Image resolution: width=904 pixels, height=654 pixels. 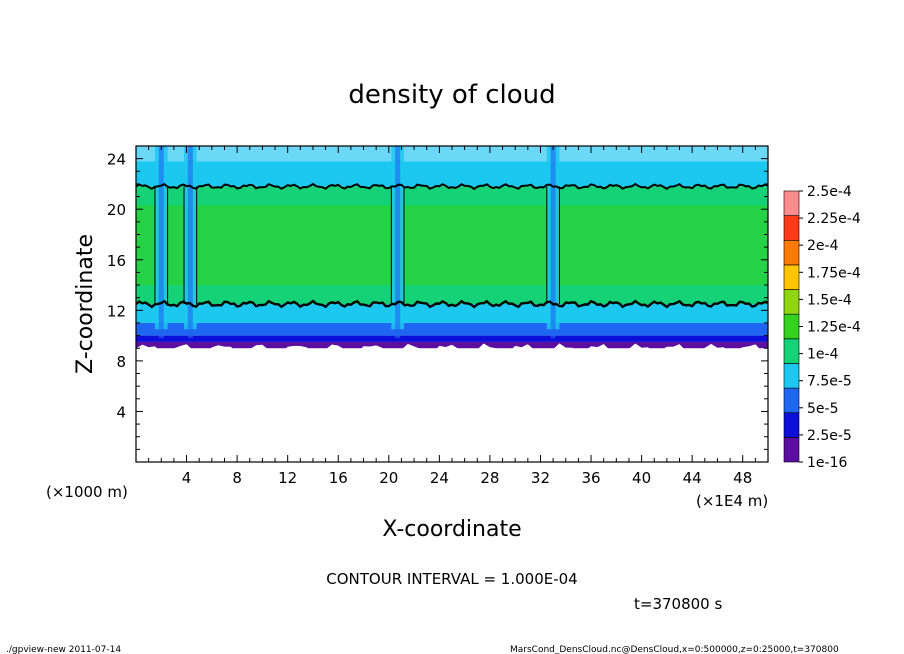 What do you see at coordinates (121, 362) in the screenshot?
I see `y-tick-label: 8` at bounding box center [121, 362].